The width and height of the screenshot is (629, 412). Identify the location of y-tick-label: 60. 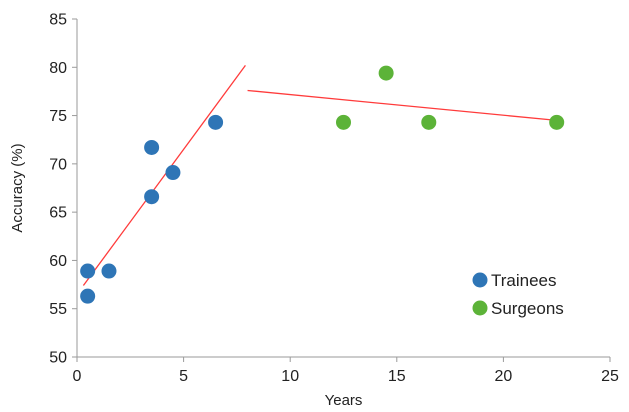
(58, 261).